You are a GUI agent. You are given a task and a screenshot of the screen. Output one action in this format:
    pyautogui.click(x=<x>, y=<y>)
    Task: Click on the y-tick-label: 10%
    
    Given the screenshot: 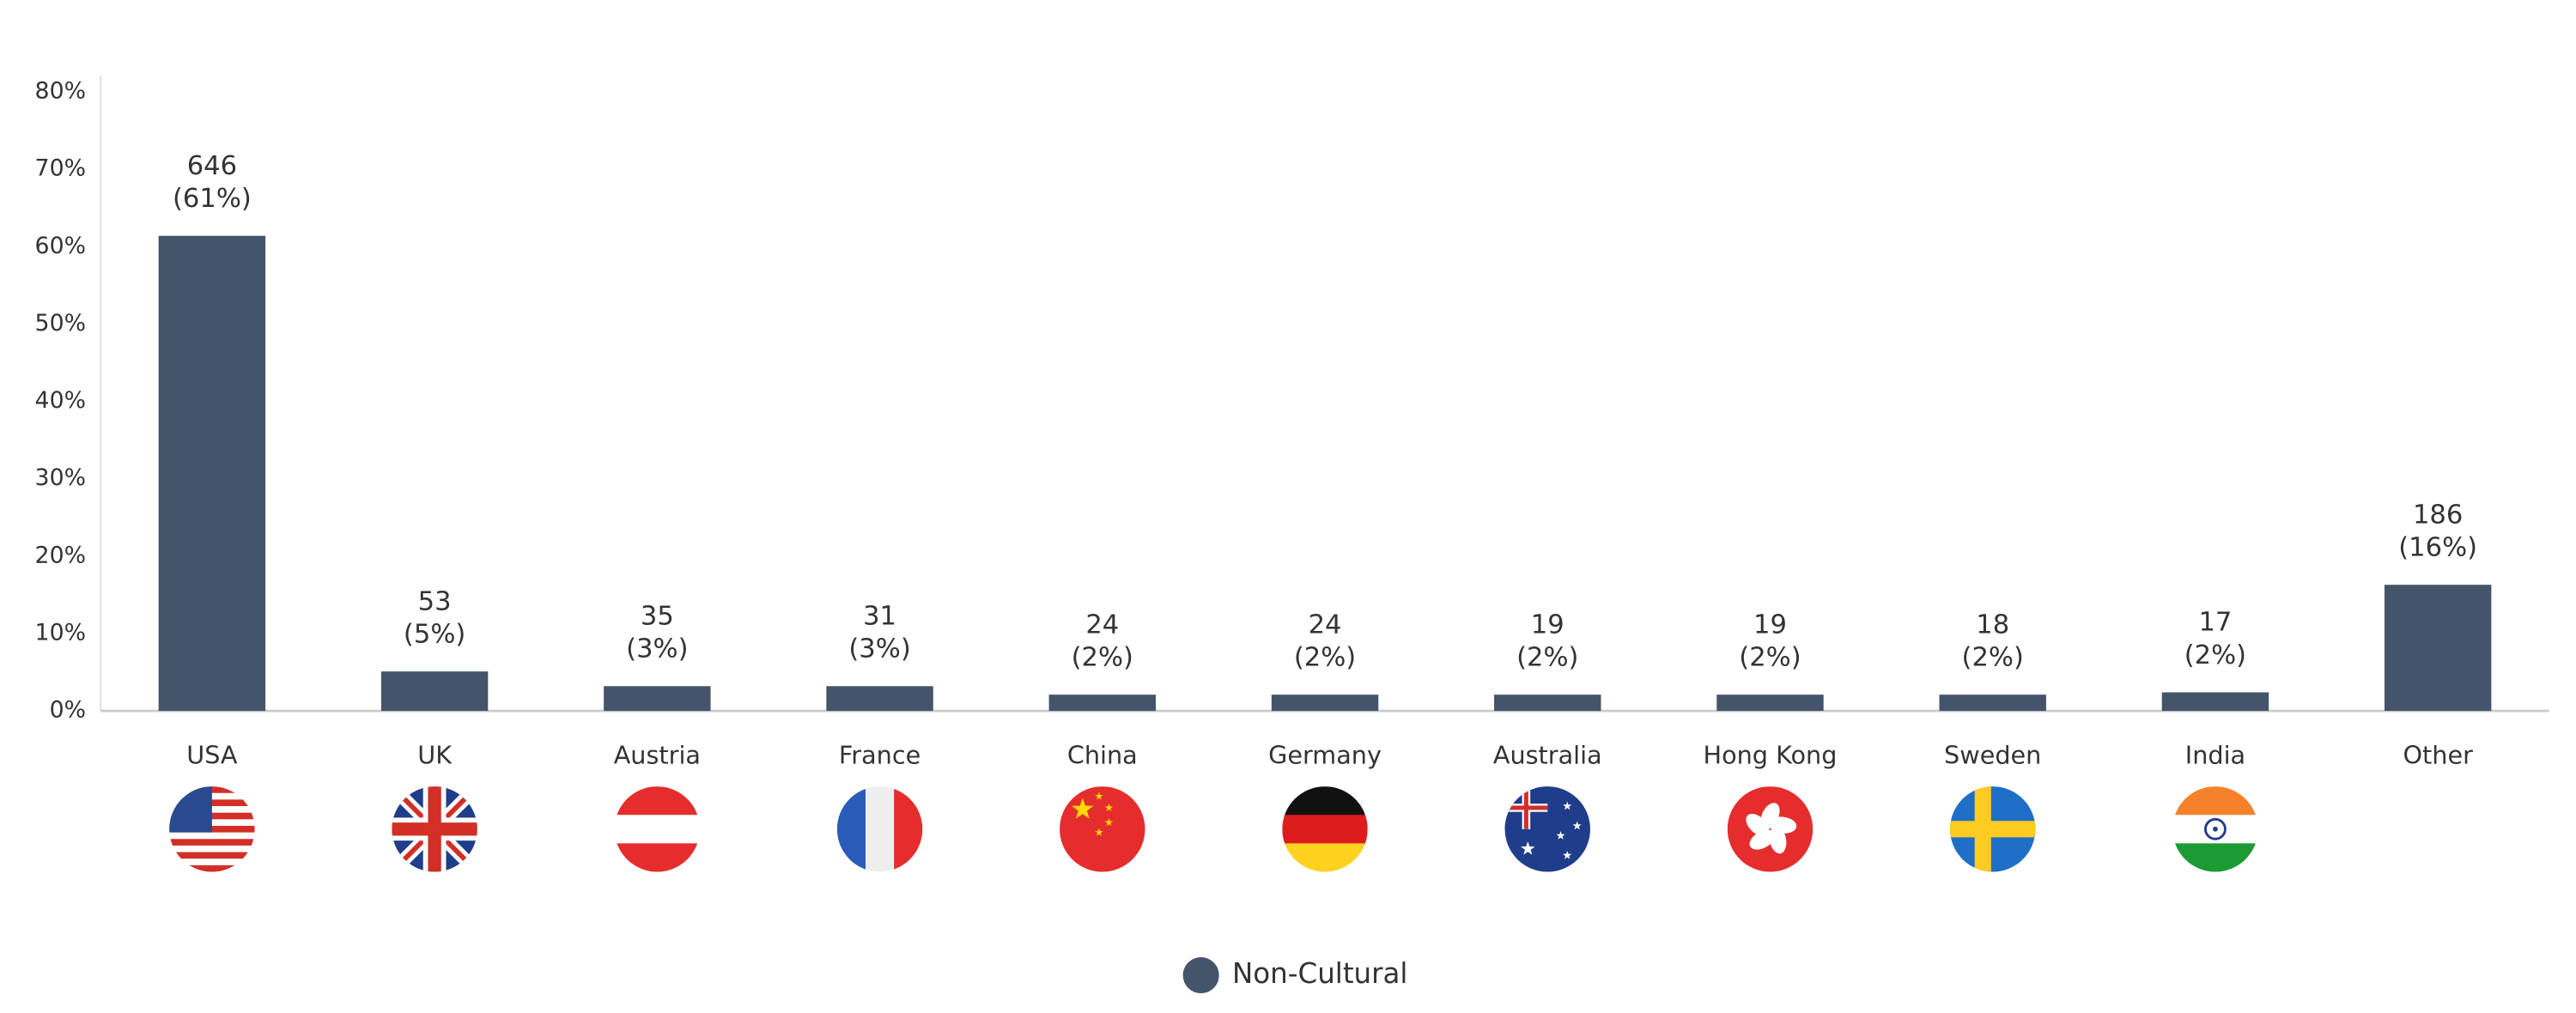 What is the action you would take?
    pyautogui.click(x=61, y=632)
    